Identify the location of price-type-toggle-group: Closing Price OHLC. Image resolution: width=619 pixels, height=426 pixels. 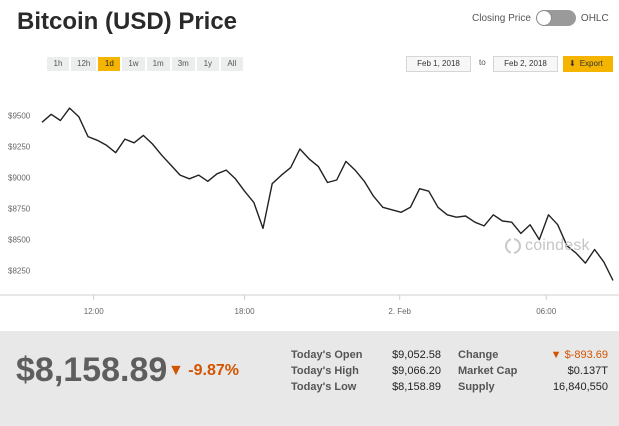
(540, 18).